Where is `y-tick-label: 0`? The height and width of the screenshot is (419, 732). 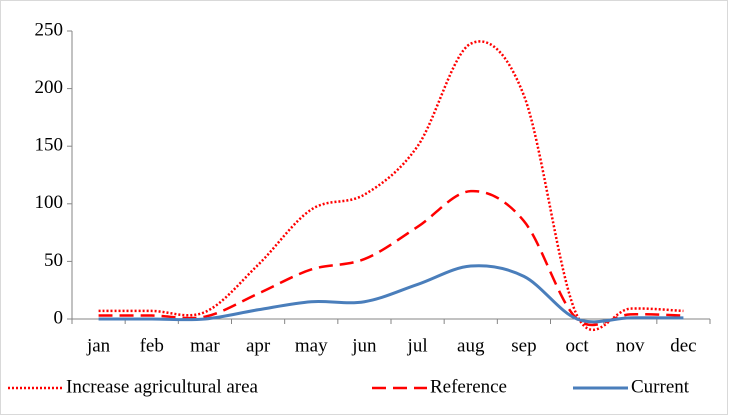 y-tick-label: 0 is located at coordinates (59, 317).